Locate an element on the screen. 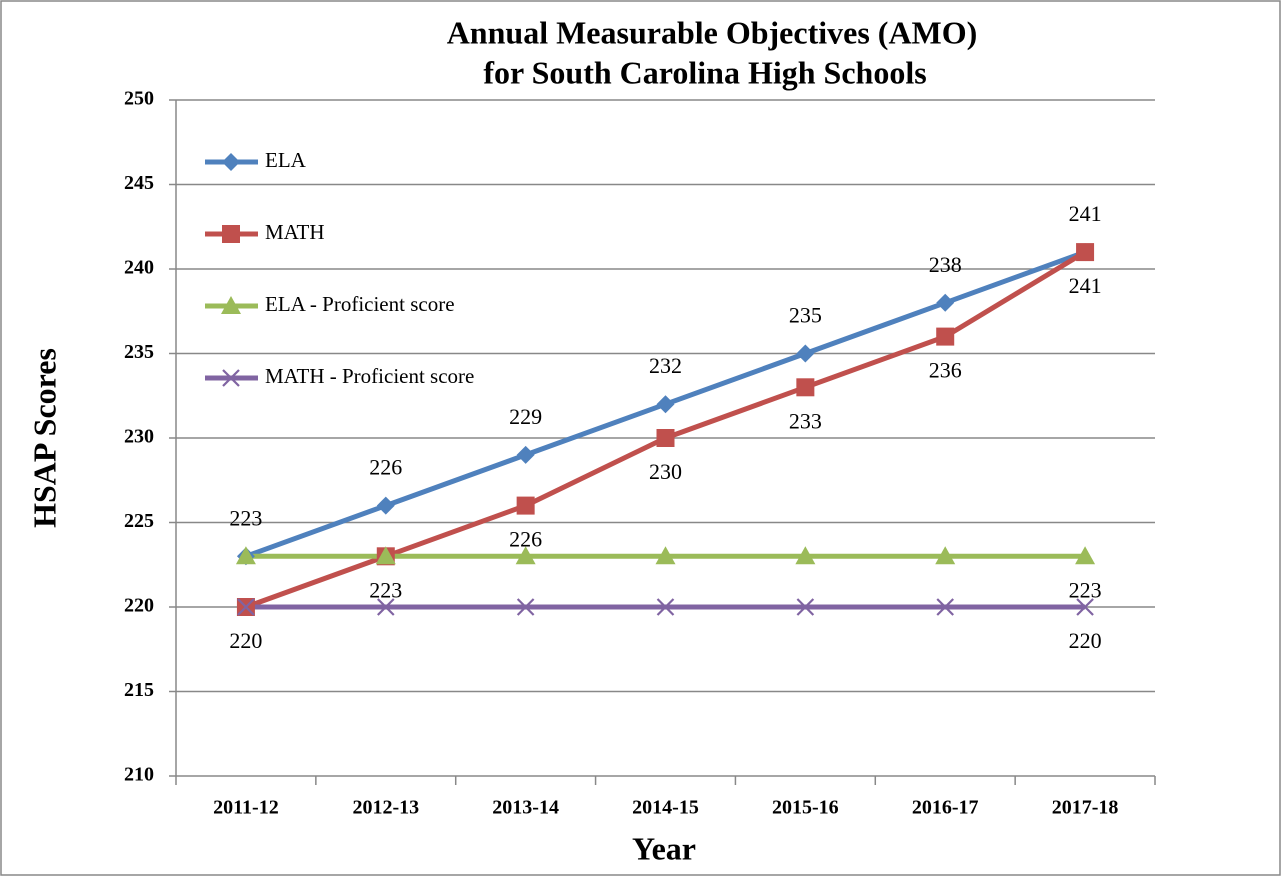 The height and width of the screenshot is (881, 1281). x-tick-label: 2017-18 is located at coordinates (1085, 808).